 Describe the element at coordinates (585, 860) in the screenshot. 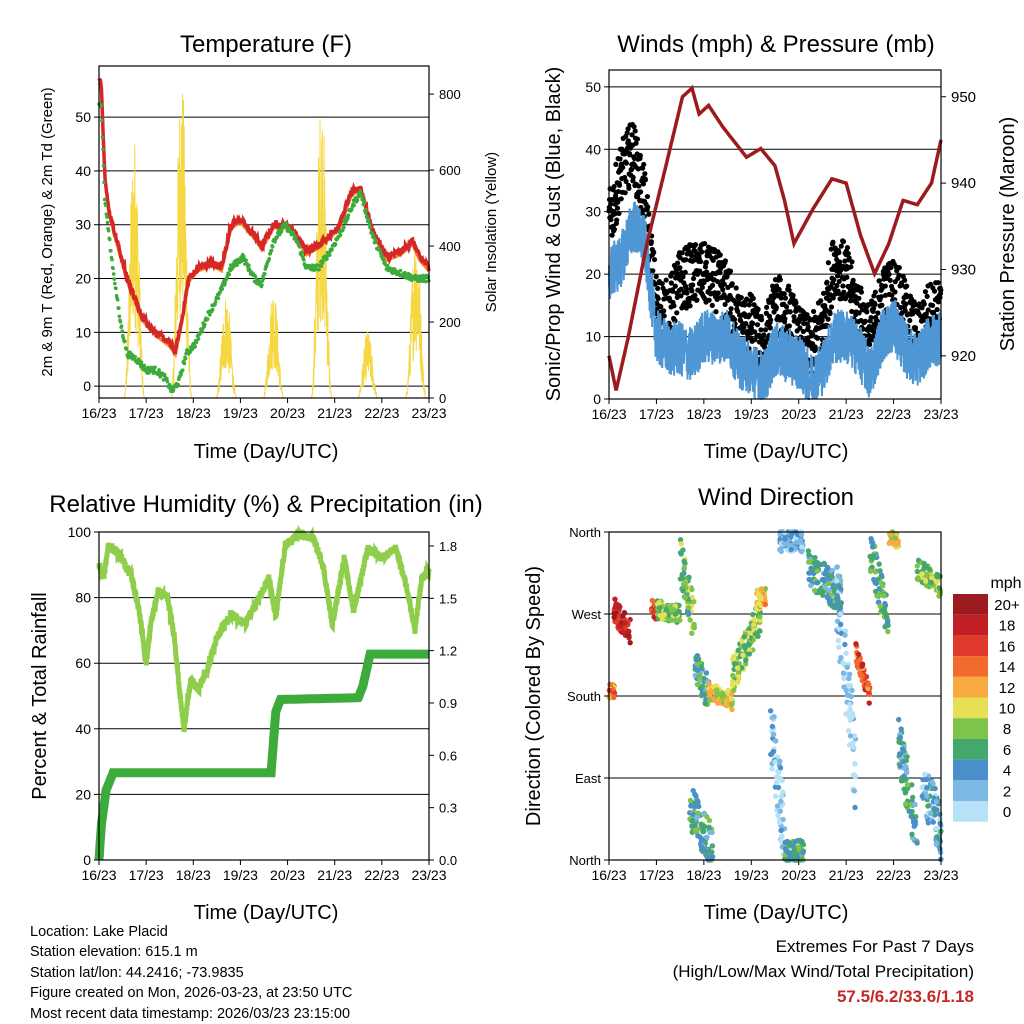

I see `y-tick-label: North` at that location.